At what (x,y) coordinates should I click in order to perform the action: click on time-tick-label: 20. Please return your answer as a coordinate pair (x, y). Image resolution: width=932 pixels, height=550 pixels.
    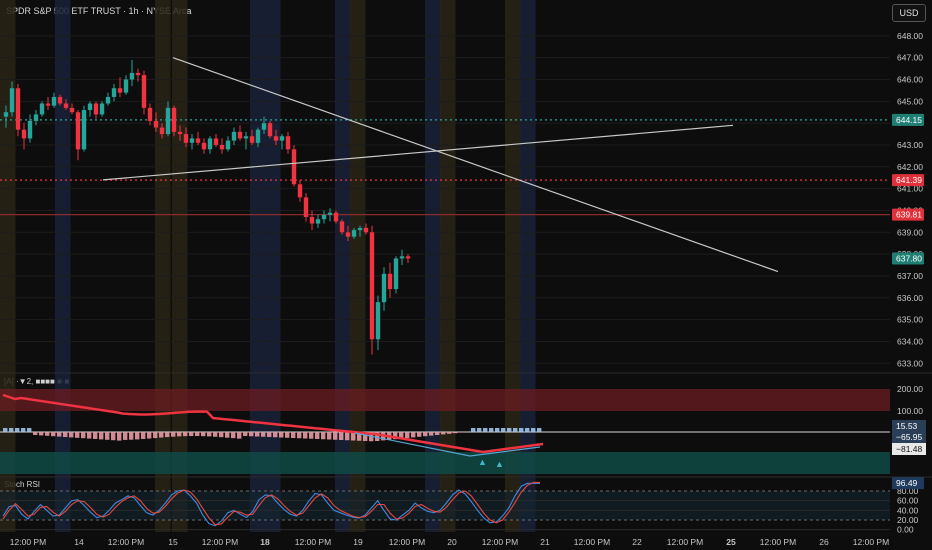
    Looking at the image, I should click on (452, 542).